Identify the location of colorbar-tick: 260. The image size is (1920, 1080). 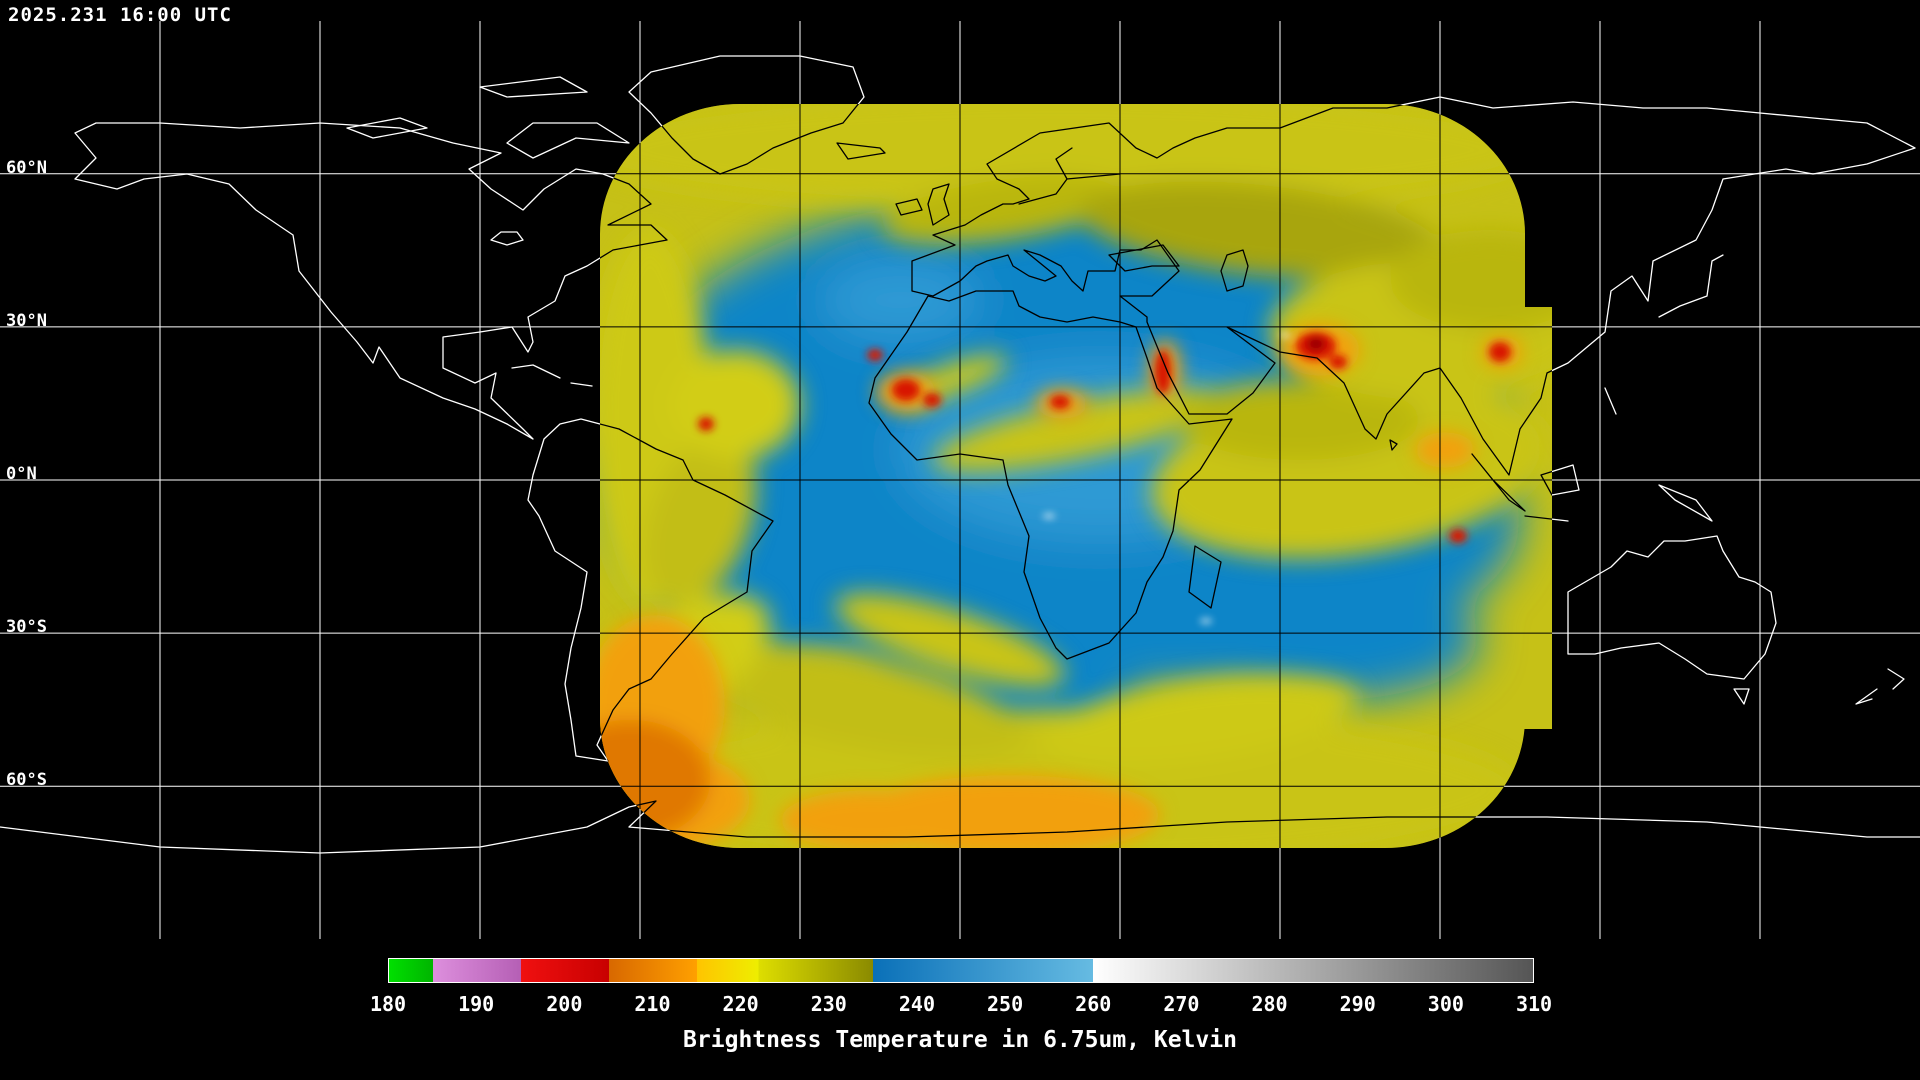
(1093, 1004).